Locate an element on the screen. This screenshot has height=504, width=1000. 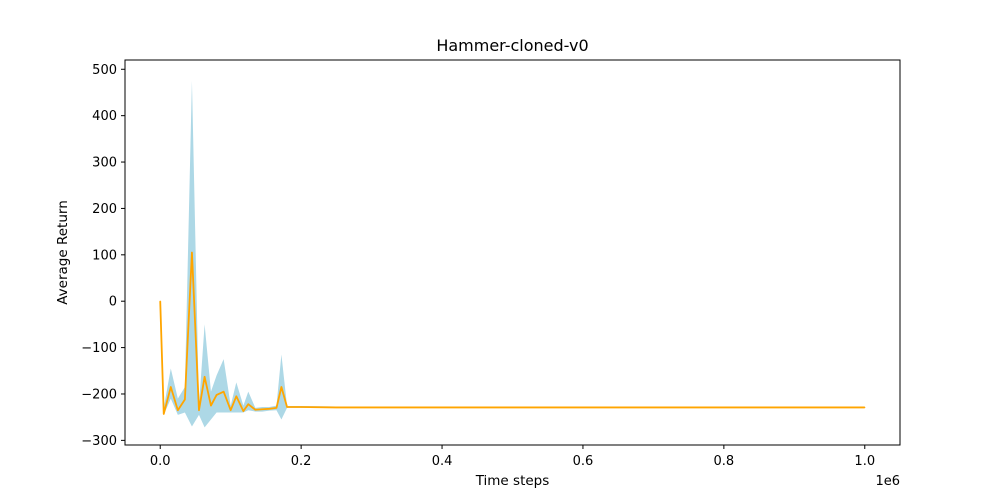
x-tick-label: 0.2 is located at coordinates (301, 461).